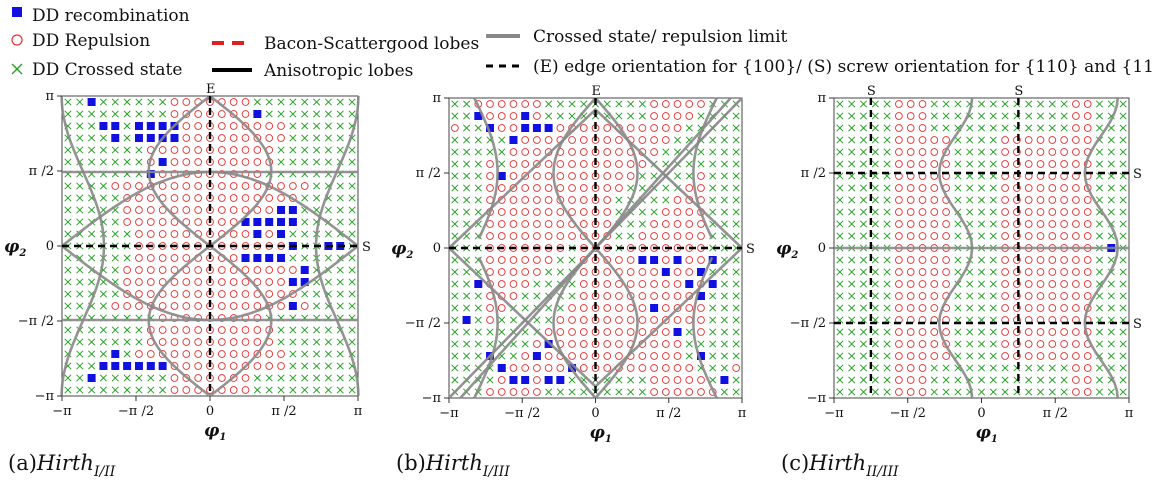 This screenshot has width=1154, height=486. What do you see at coordinates (283, 411) in the screenshot?
I see `x-tick-label: π /2` at bounding box center [283, 411].